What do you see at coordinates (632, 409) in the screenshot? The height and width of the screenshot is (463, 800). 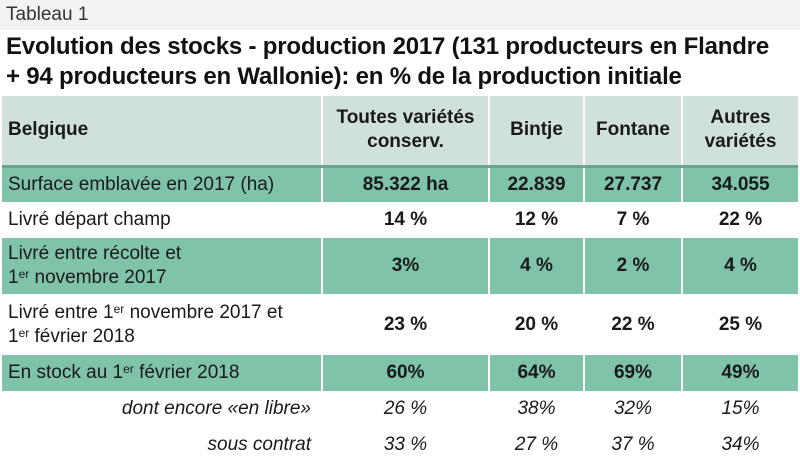 I see `cell-libre-fontane: 32%` at bounding box center [632, 409].